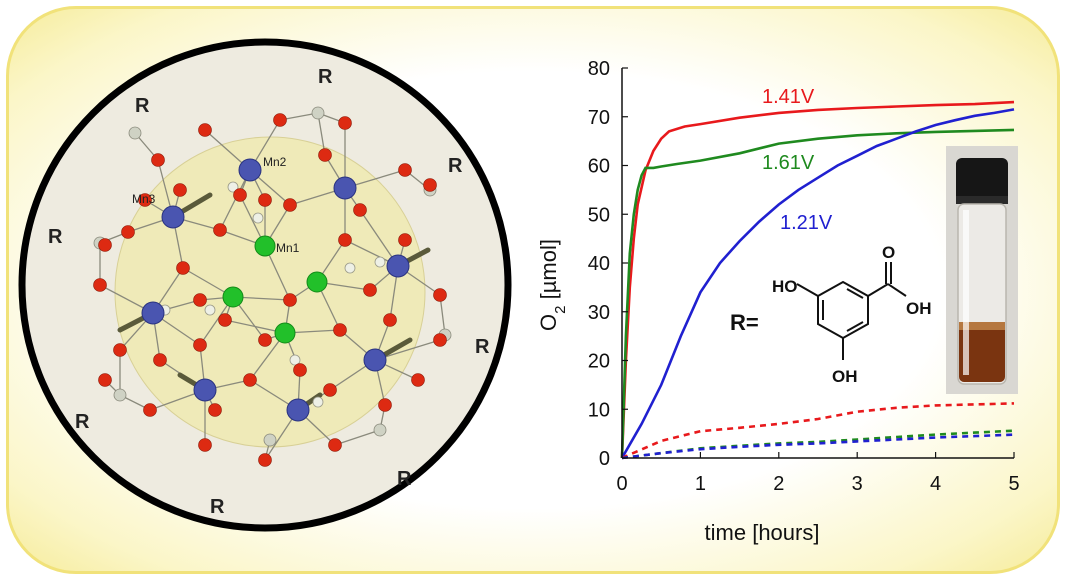 This screenshot has width=1068, height=582. Describe the element at coordinates (599, 69) in the screenshot. I see `y-tick-label: 80` at that location.